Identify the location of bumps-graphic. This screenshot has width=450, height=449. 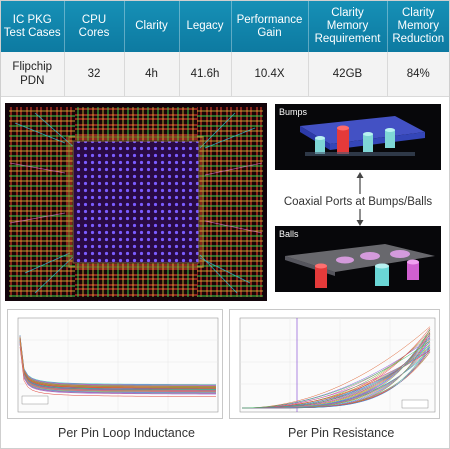
(358, 137).